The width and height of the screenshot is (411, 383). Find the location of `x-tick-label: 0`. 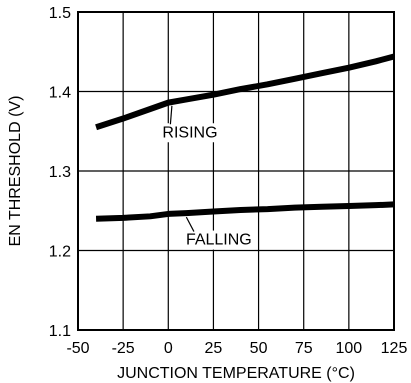

x-tick-label: 0 is located at coordinates (168, 348).